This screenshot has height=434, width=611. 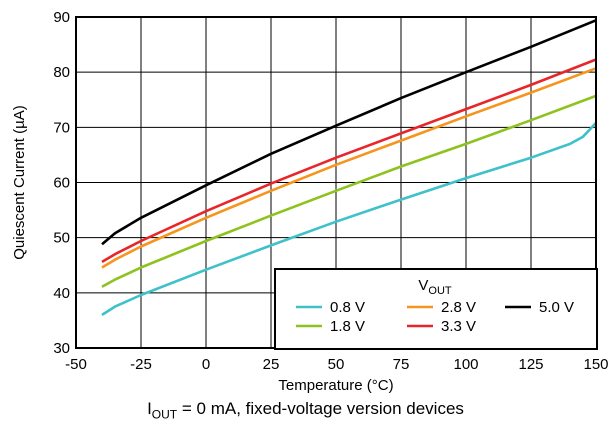 I want to click on legend-box, so click(x=436, y=309).